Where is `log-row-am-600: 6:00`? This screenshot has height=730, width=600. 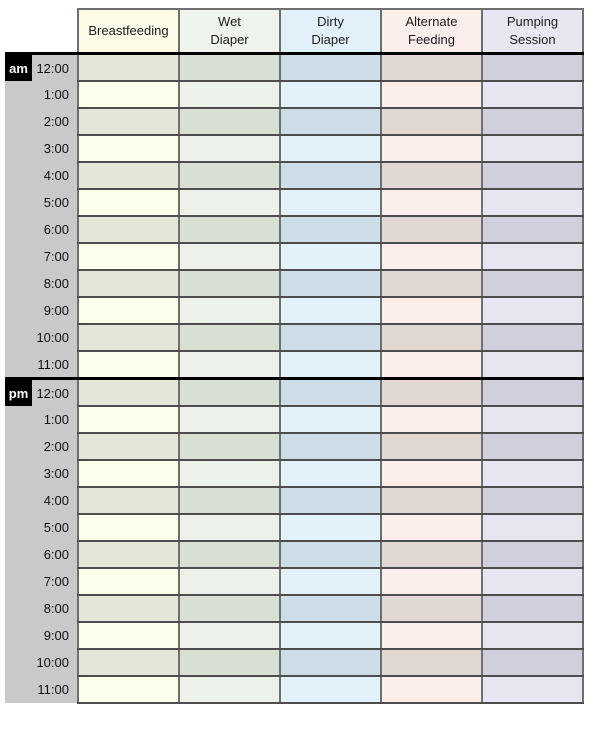
log-row-am-600: 6:00 is located at coordinates (294, 229).